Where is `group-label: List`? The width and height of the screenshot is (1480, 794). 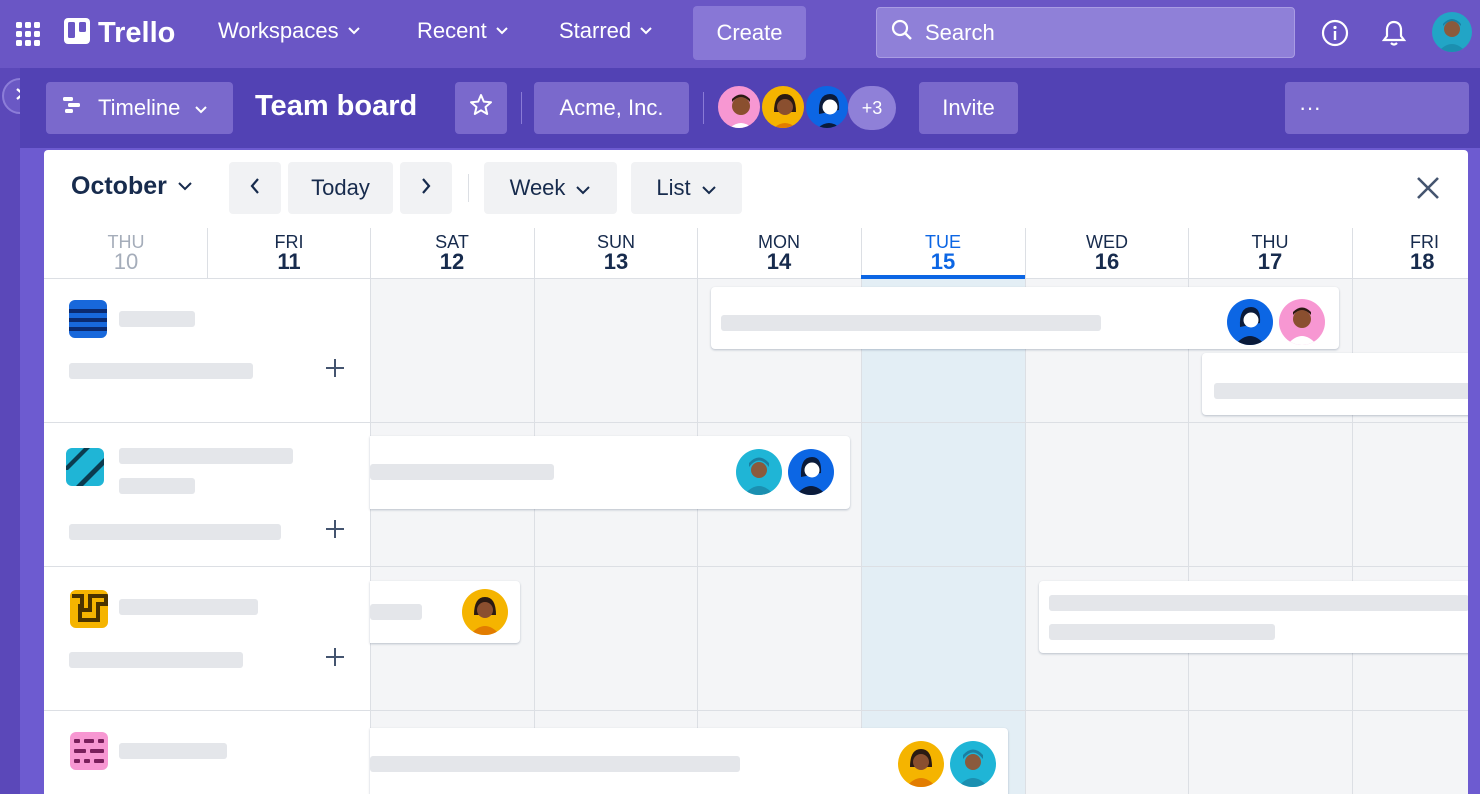
group-label: List is located at coordinates (673, 187).